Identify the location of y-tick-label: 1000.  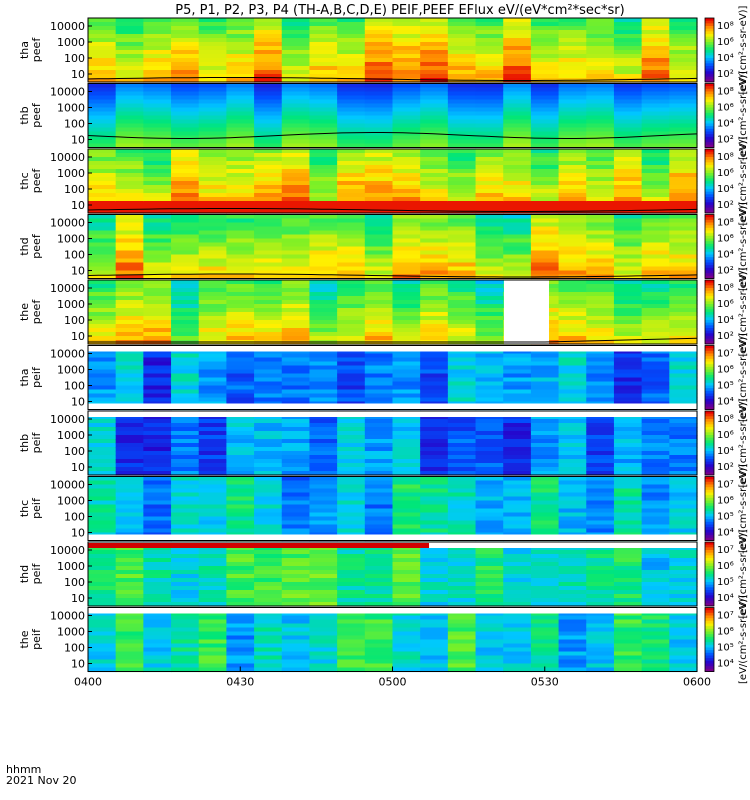
(71, 370).